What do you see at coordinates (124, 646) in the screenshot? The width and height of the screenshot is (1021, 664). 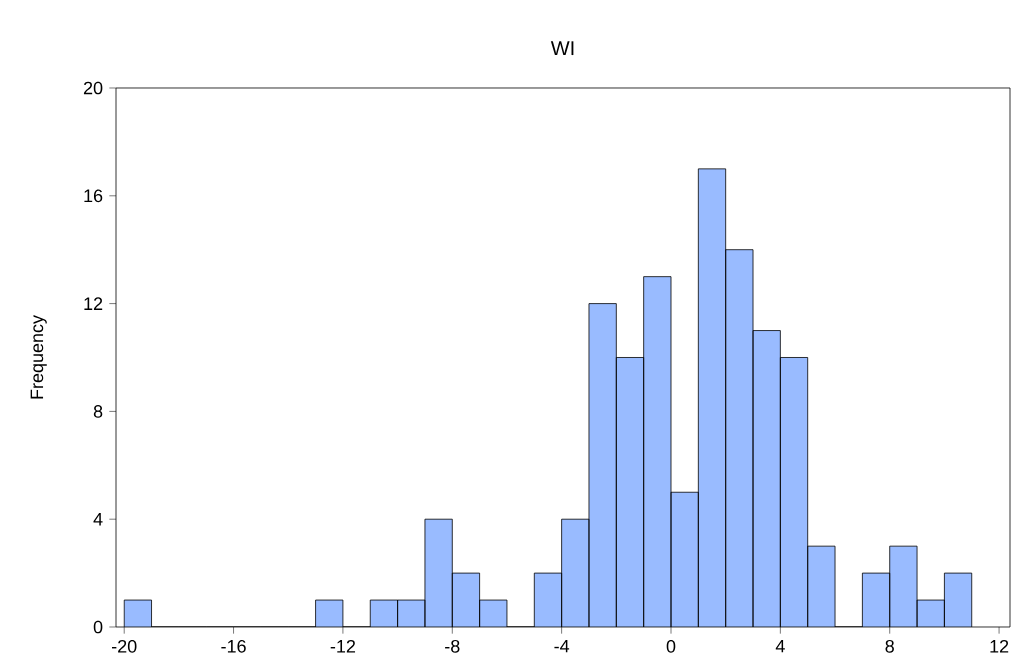 I see `x-tick-label: -20` at bounding box center [124, 646].